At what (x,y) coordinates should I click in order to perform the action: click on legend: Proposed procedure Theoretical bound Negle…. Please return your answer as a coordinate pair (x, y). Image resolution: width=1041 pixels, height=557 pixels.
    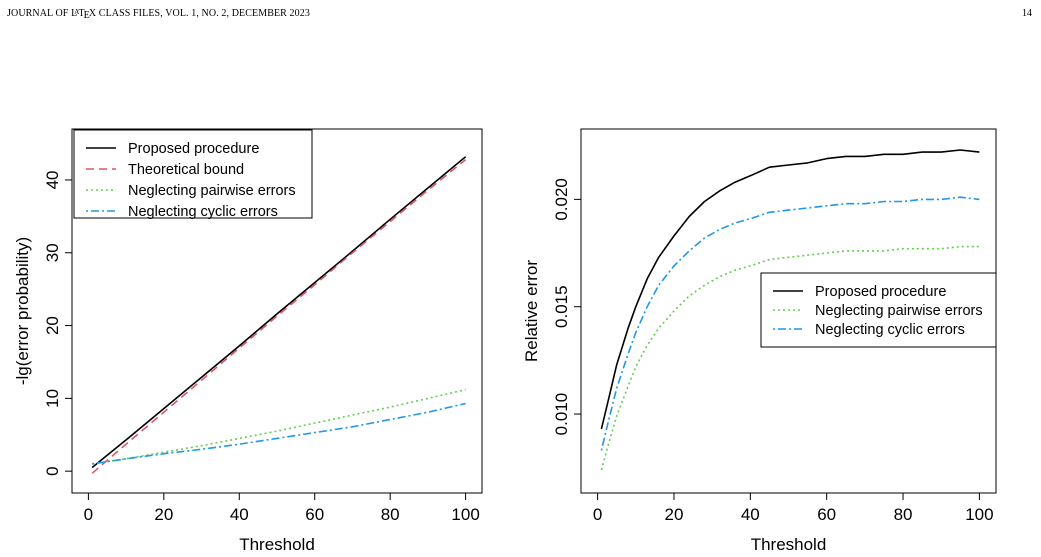
    Looking at the image, I should click on (193, 174).